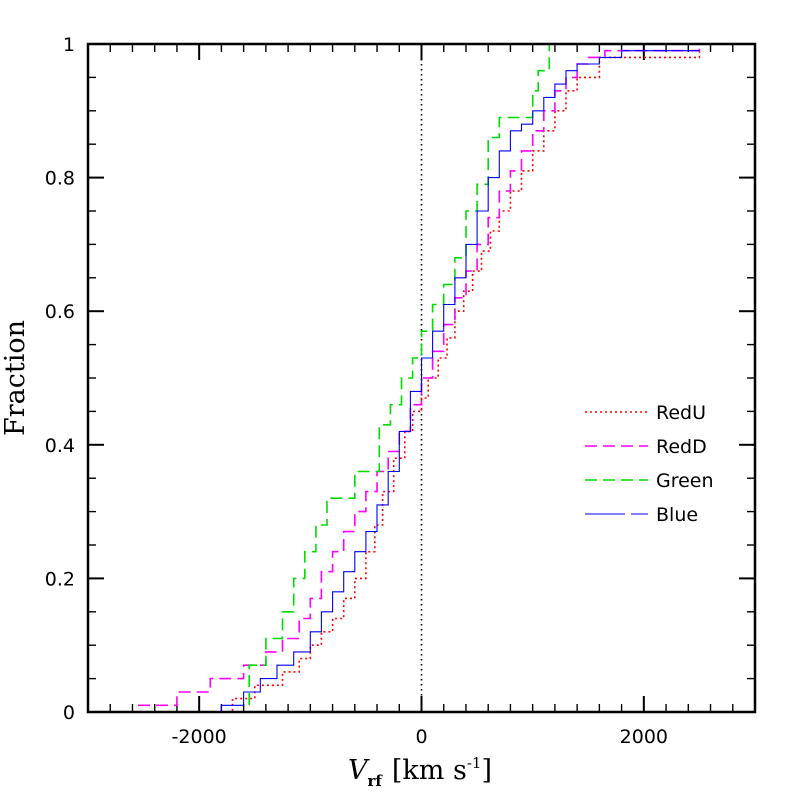 This screenshot has width=797, height=797. I want to click on x-axis-title: Vrf [km s-1], so click(420, 772).